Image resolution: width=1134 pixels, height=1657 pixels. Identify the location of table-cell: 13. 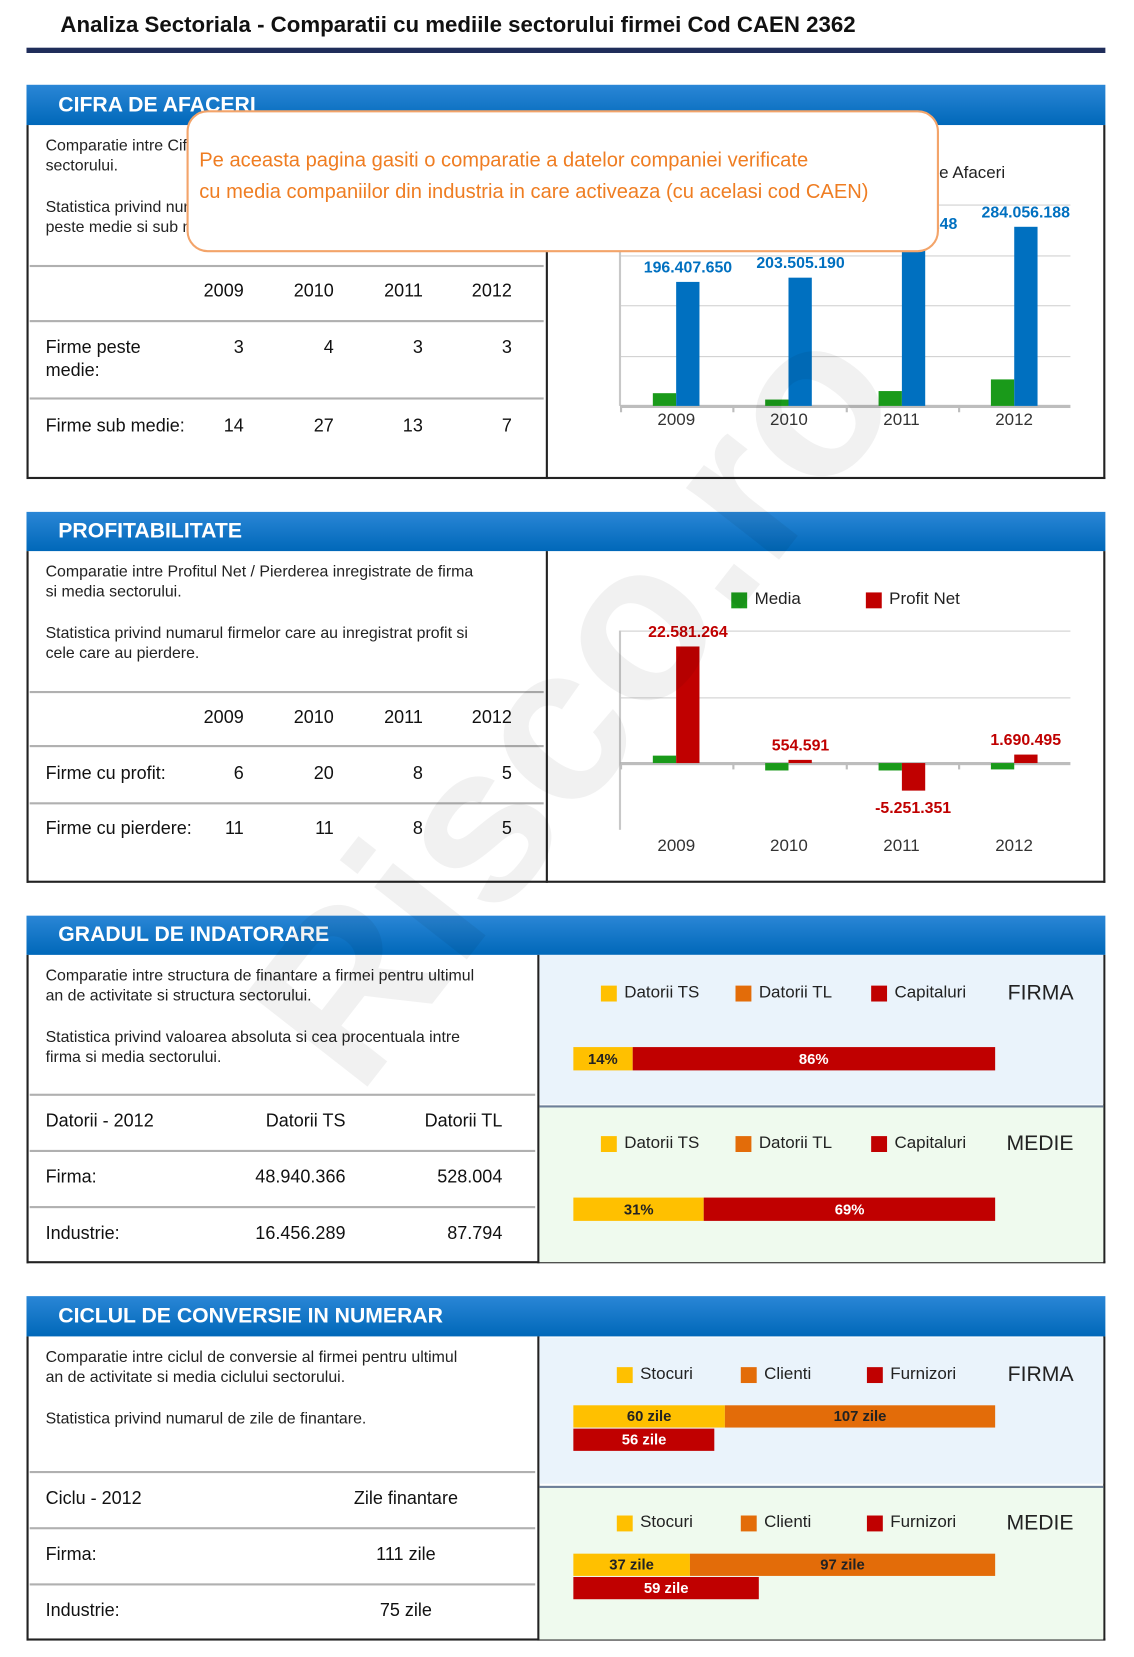
(412, 425).